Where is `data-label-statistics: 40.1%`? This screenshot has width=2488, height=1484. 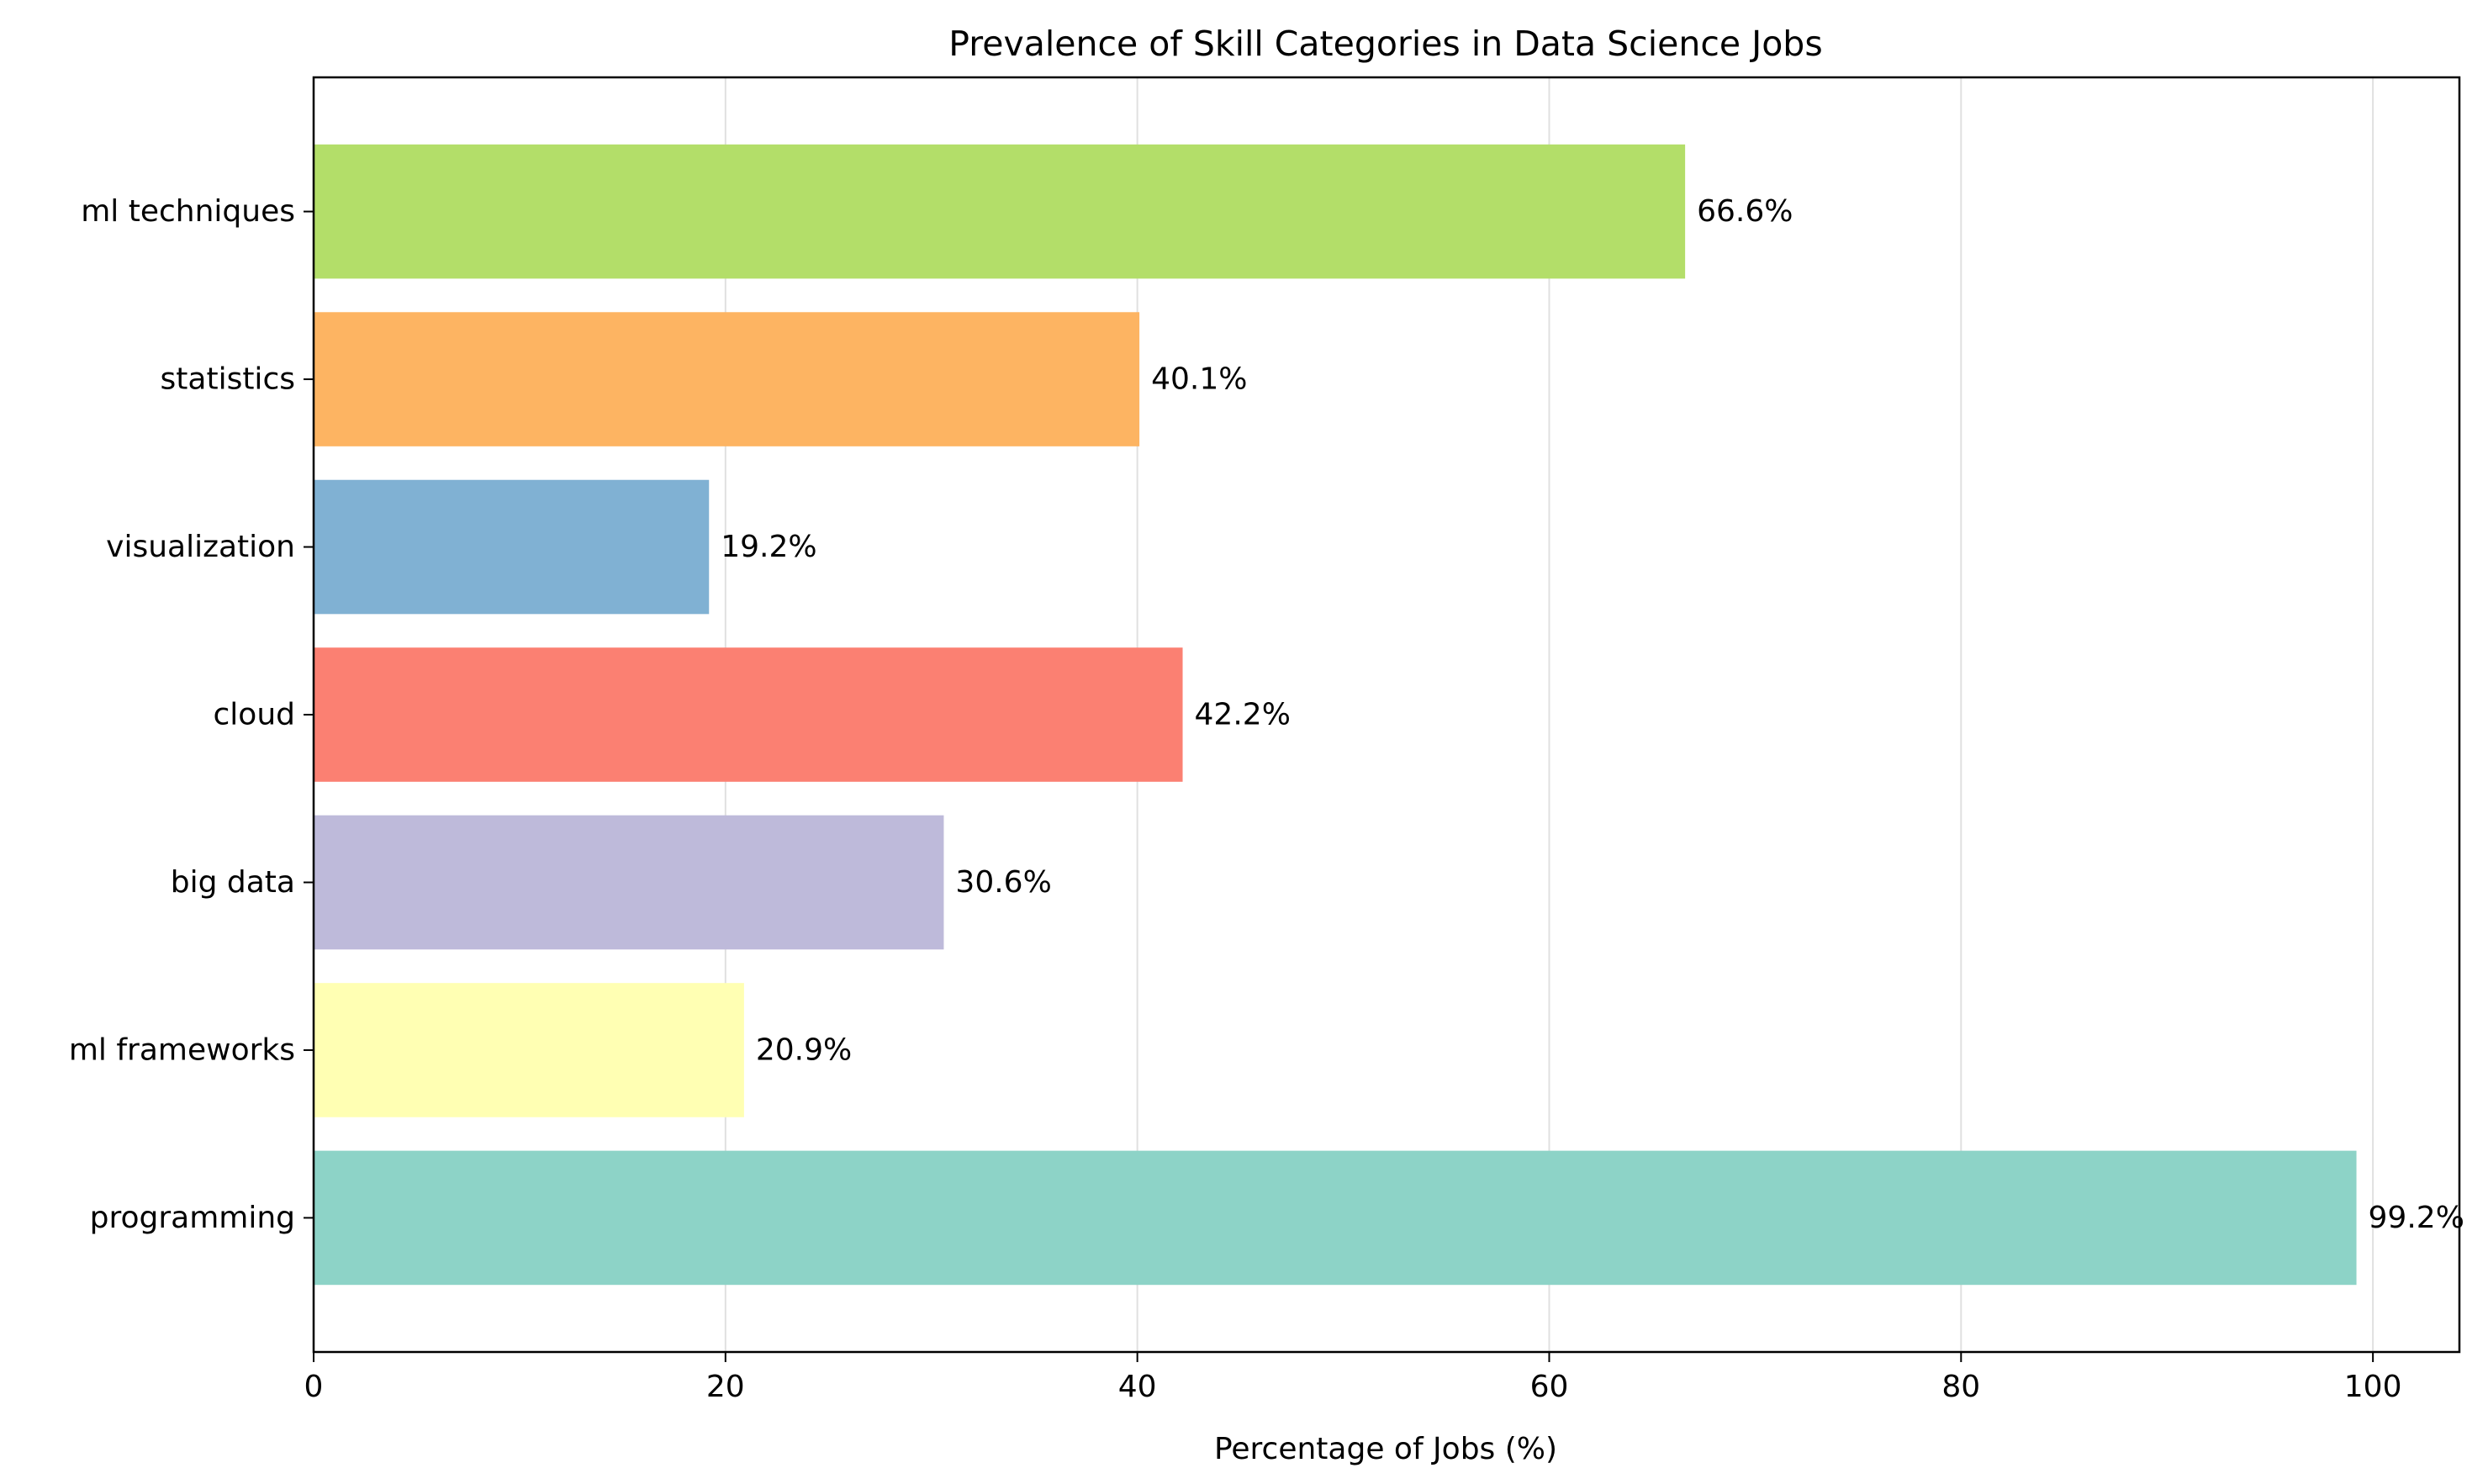 data-label-statistics: 40.1% is located at coordinates (1199, 379).